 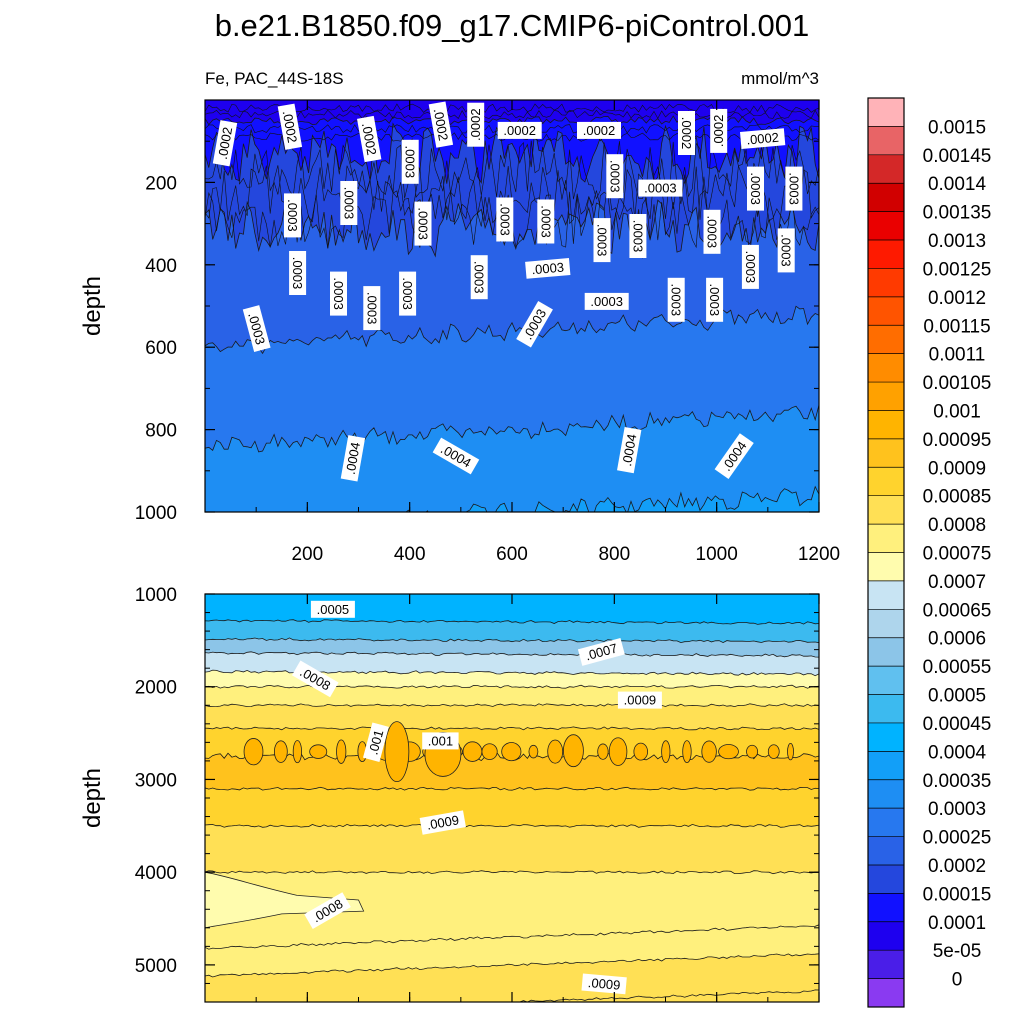 I want to click on contour-label: .0007, so click(x=601, y=652).